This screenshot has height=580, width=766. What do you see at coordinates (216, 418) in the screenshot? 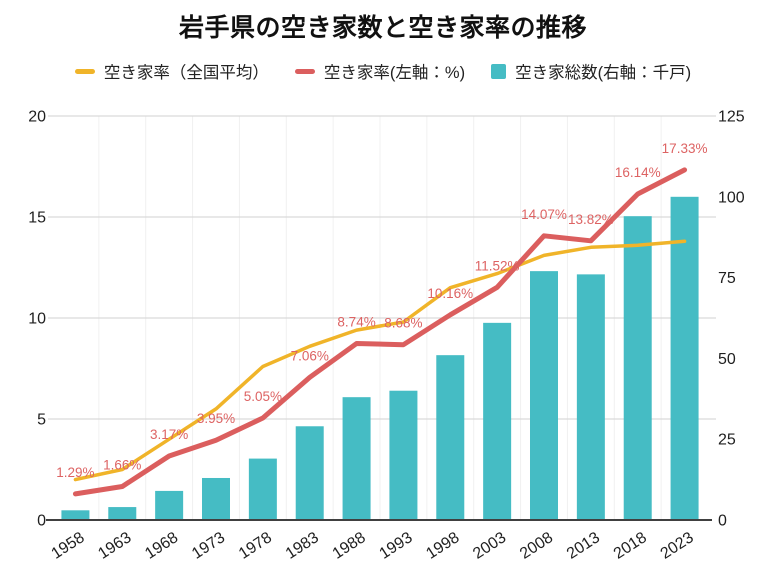
I see `rate-point-label: 3.95%` at bounding box center [216, 418].